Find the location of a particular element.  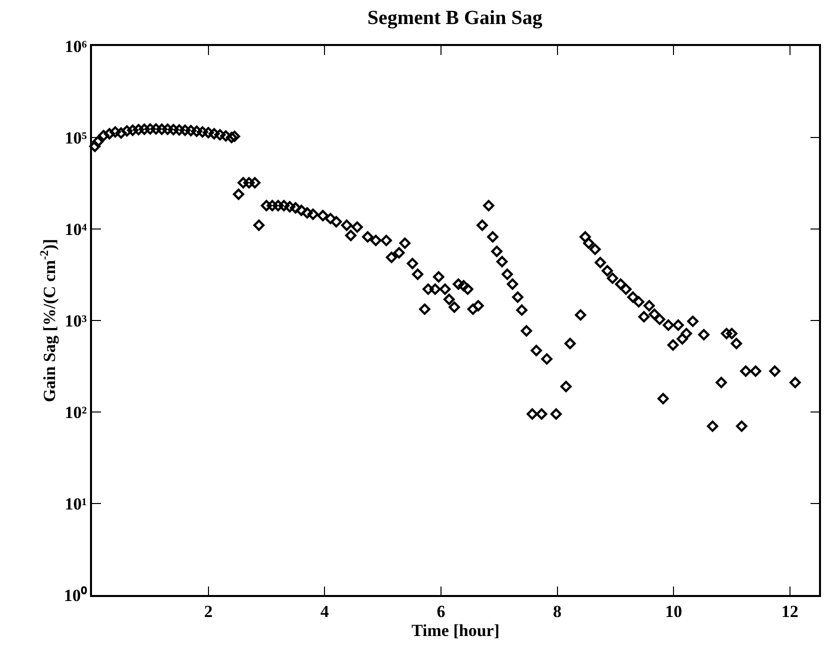

x-tick-label: 2 is located at coordinates (208, 612).